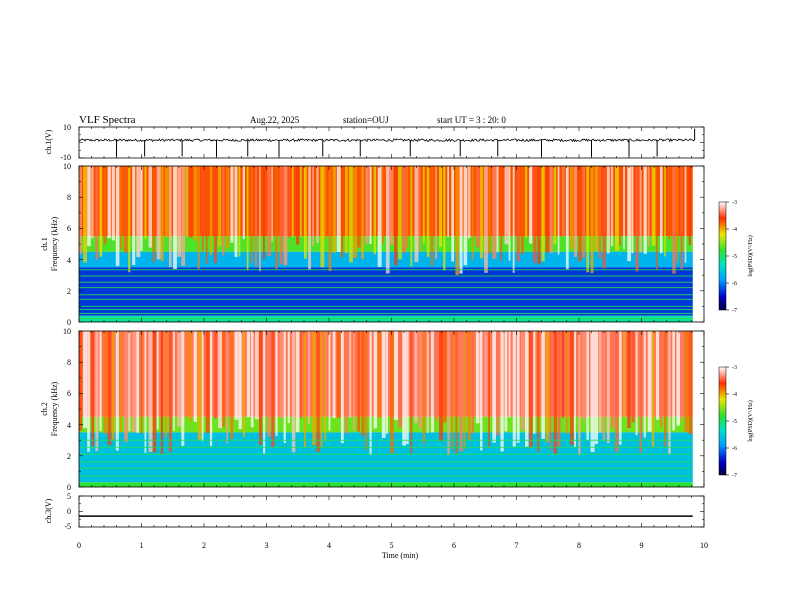 The width and height of the screenshot is (792, 612). I want to click on xtick-7: 7, so click(517, 545).